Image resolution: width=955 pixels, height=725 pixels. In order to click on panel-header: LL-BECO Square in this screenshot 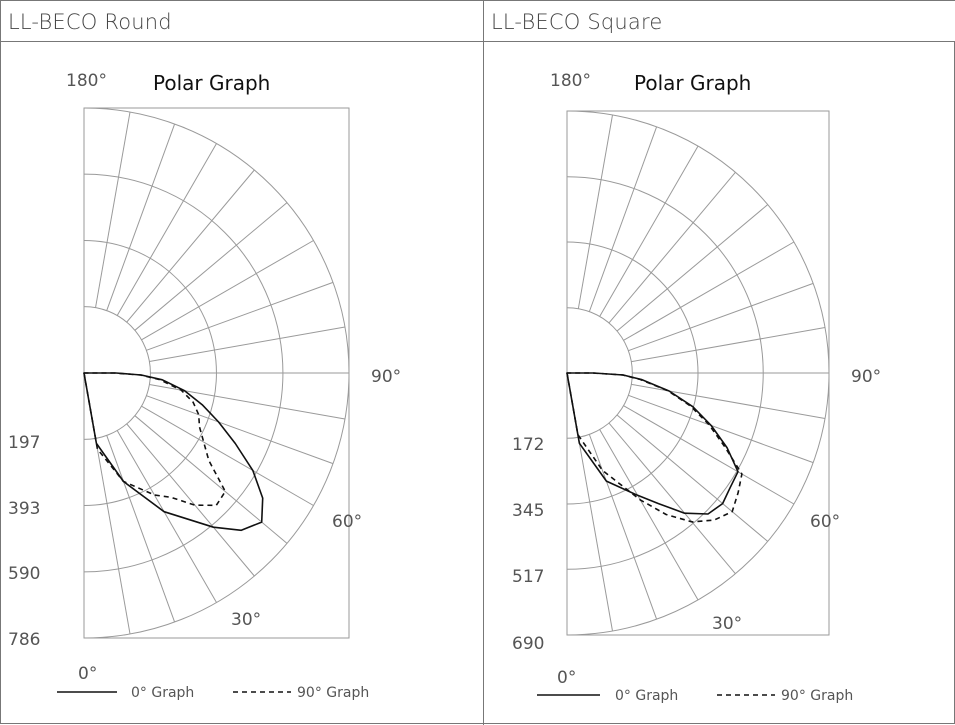, I will do `click(719, 21)`.